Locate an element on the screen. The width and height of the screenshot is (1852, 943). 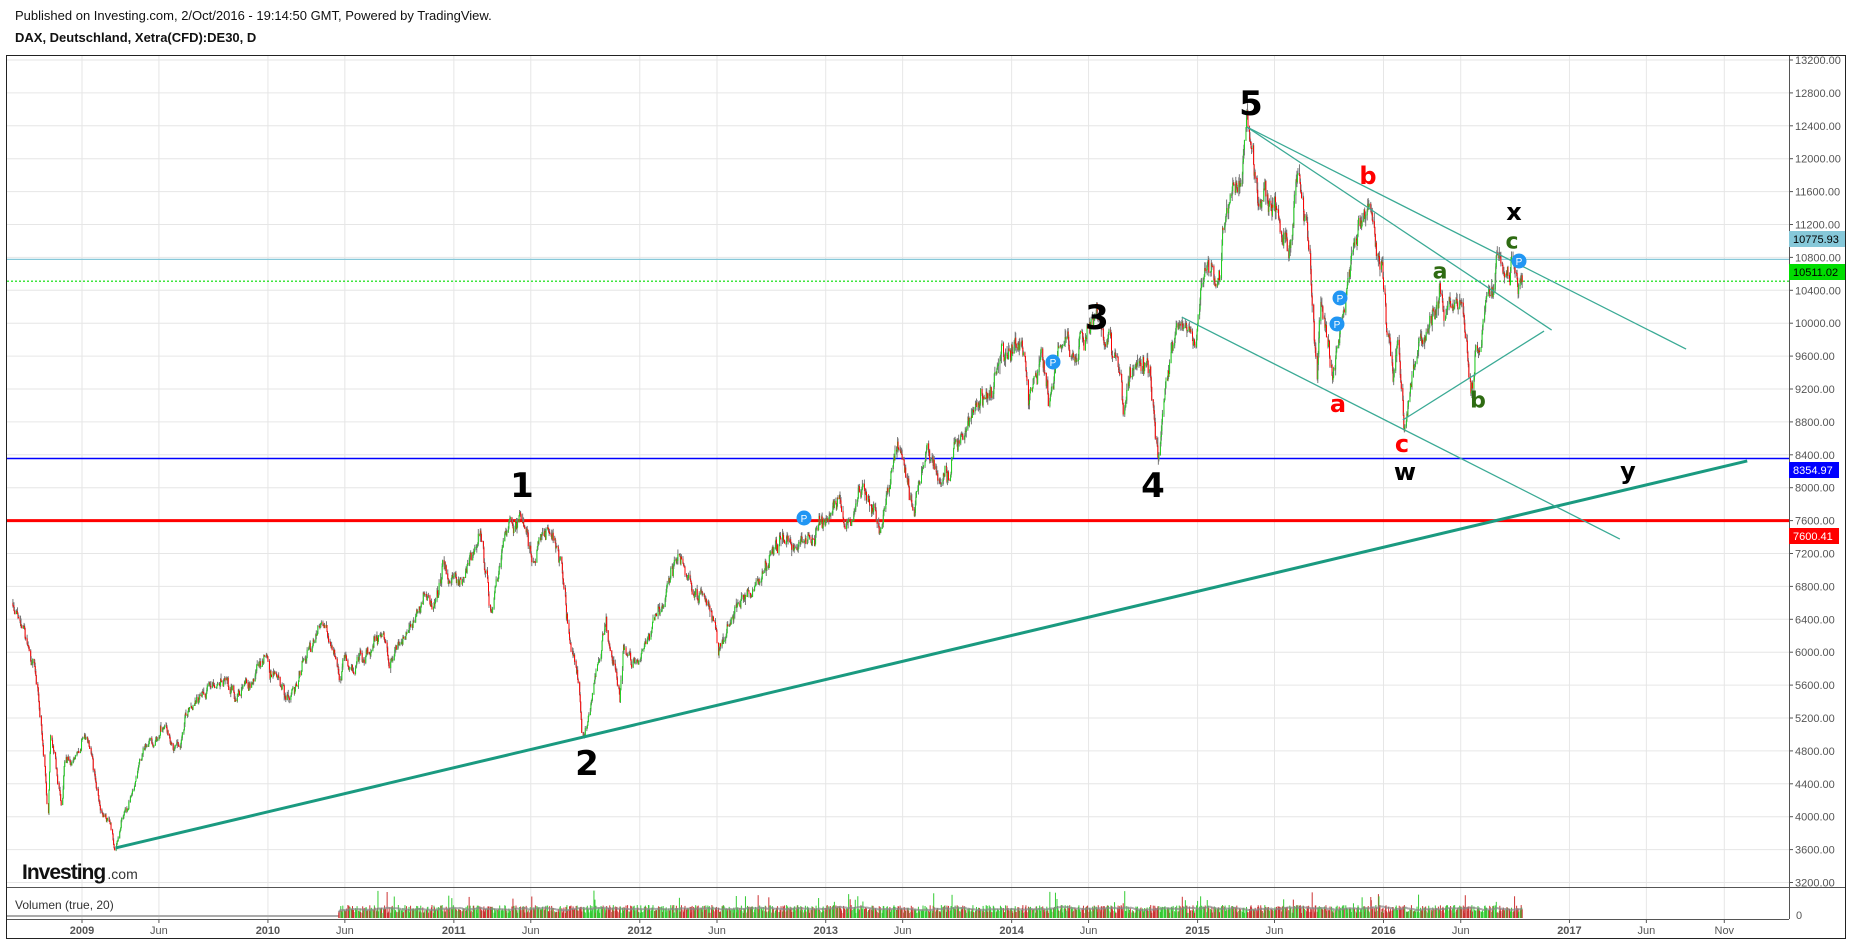
symbol-title: DAX, Deutschland, Xetra(CFD):DE30, D is located at coordinates (136, 37).